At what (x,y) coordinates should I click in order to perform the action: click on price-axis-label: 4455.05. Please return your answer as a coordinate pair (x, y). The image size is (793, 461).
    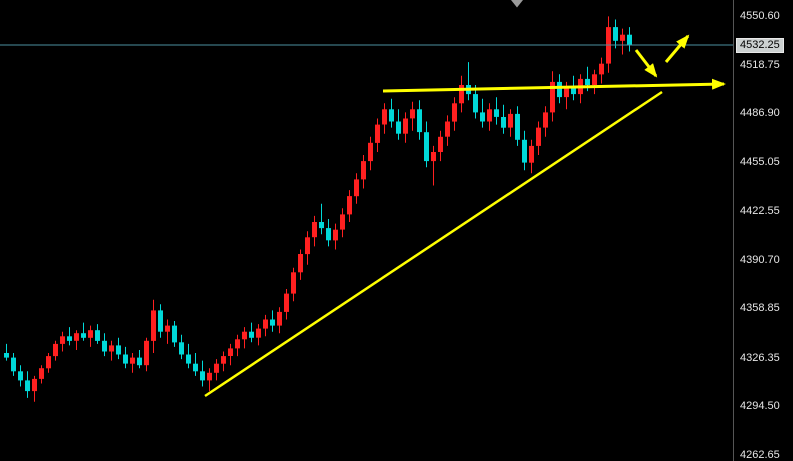
    Looking at the image, I should click on (760, 162).